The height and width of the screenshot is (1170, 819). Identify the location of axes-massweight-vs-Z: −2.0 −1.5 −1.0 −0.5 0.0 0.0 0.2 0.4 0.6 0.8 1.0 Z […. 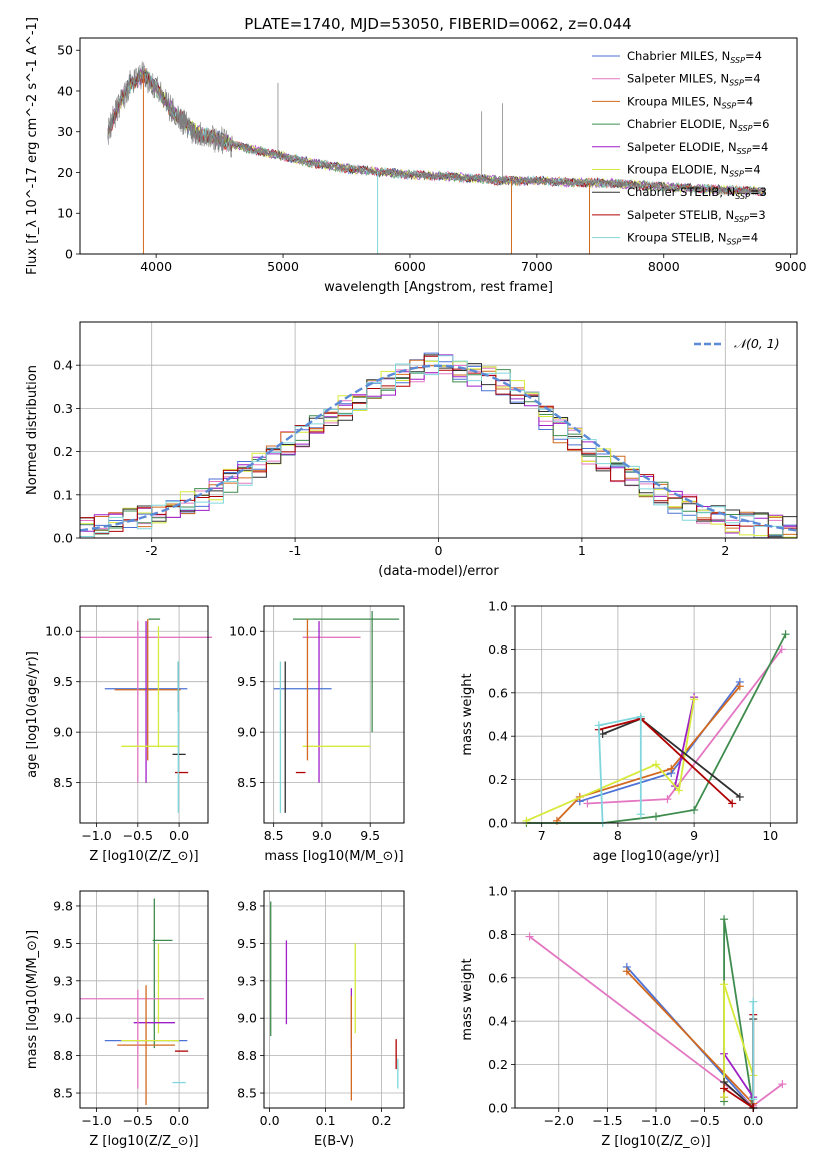
(629, 1016).